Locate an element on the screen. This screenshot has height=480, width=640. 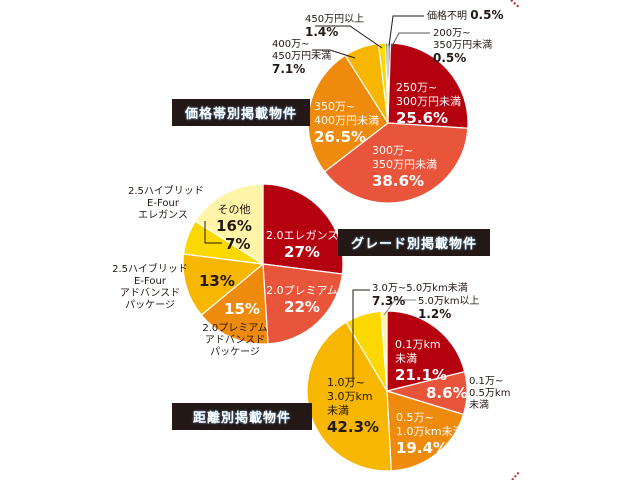
label-pct: 27% is located at coordinates (302, 252).